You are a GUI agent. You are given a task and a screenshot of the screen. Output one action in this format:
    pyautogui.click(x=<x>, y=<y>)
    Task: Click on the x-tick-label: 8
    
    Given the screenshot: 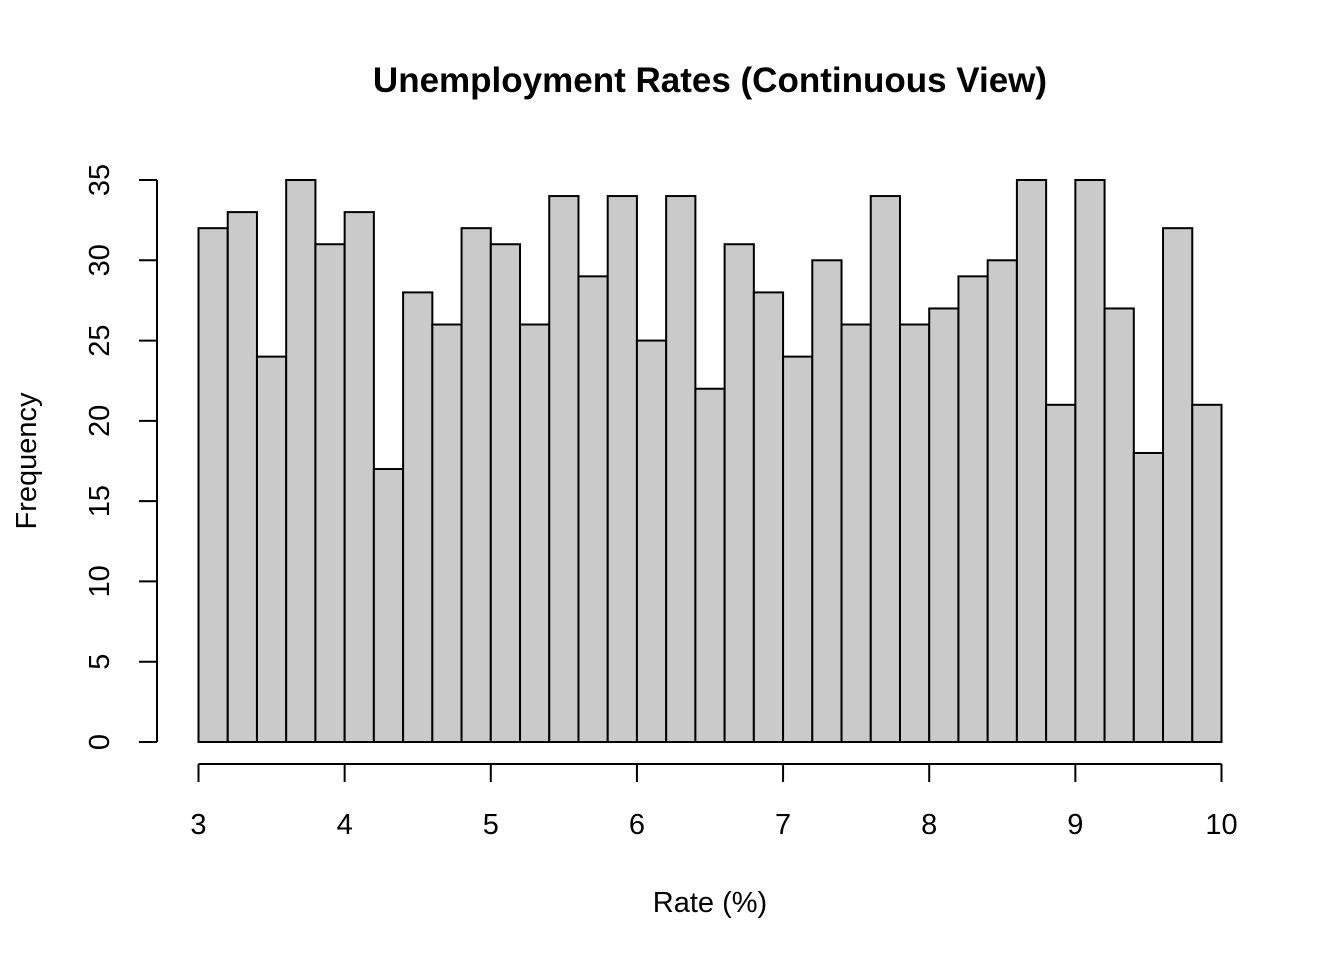 What is the action you would take?
    pyautogui.click(x=929, y=825)
    